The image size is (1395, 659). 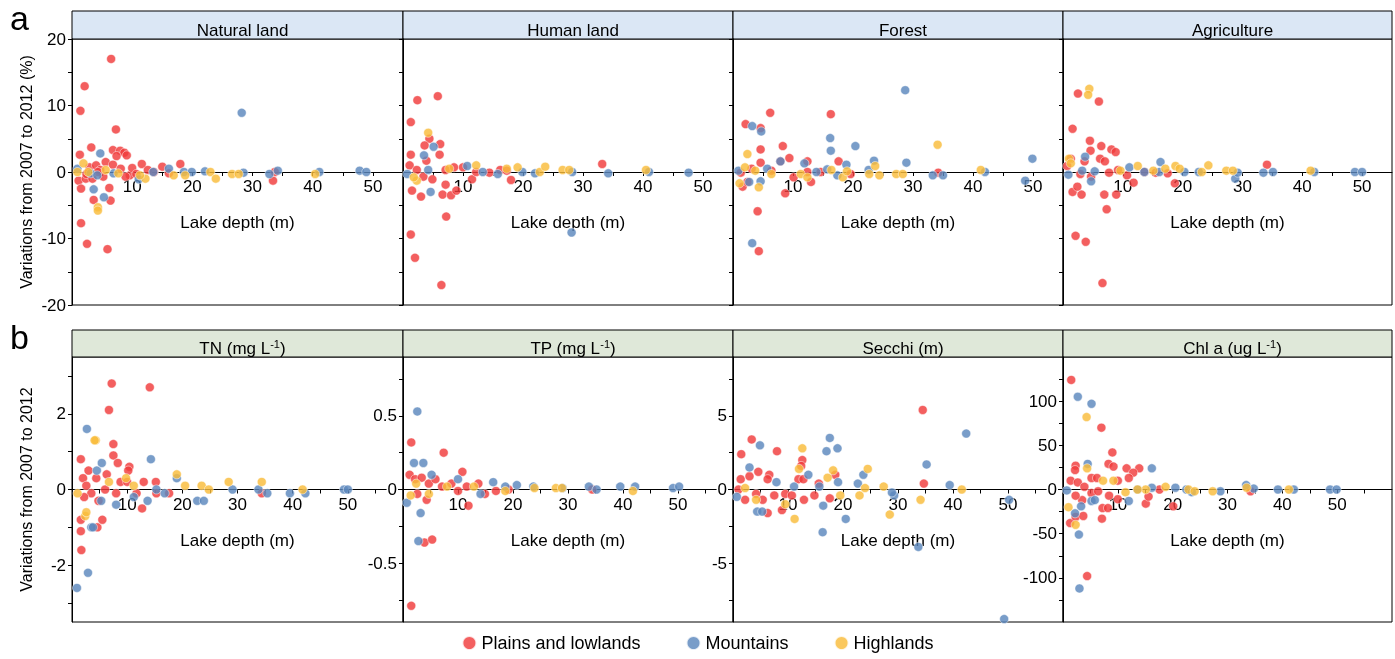 What do you see at coordinates (561, 643) in the screenshot?
I see `legend-label: Plains and lowlands` at bounding box center [561, 643].